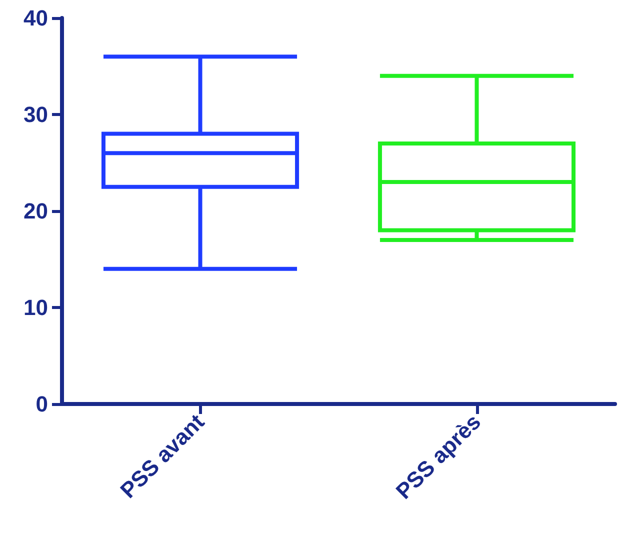 The image size is (627, 539). What do you see at coordinates (36, 114) in the screenshot?
I see `y-tick-label: 30` at bounding box center [36, 114].